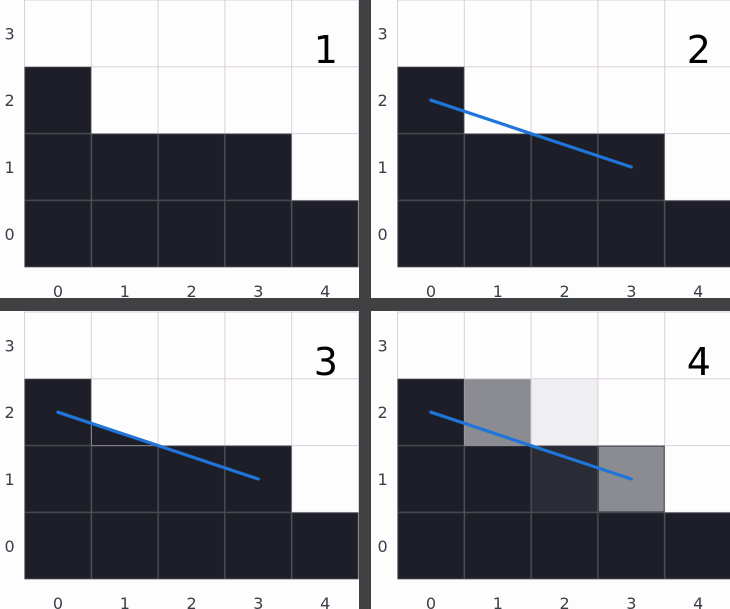 The height and width of the screenshot is (609, 730). I want to click on panel-number: 2, so click(699, 50).